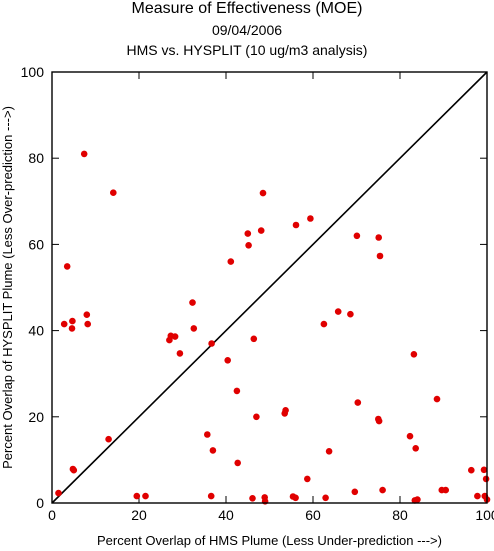 This screenshot has height=551, width=494. Describe the element at coordinates (36, 244) in the screenshot. I see `y-tick-label: 60` at that location.